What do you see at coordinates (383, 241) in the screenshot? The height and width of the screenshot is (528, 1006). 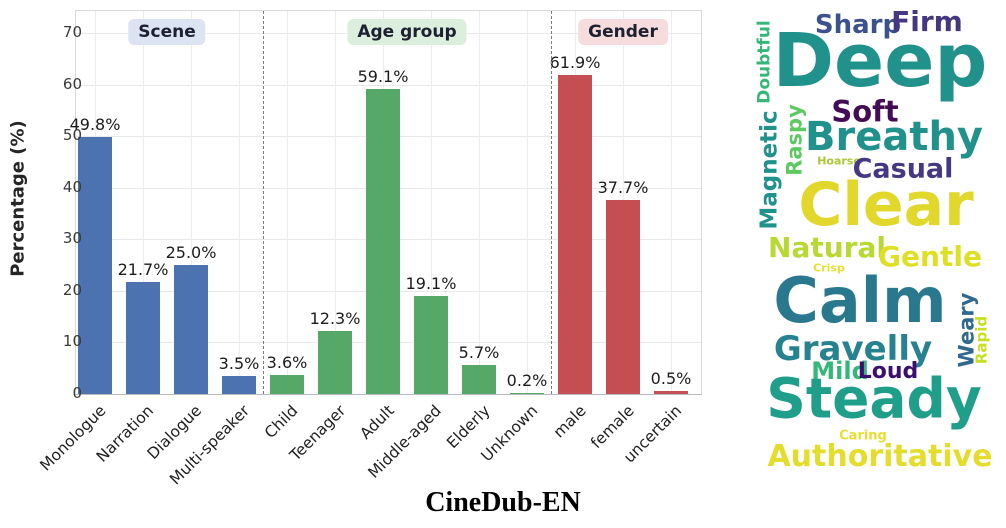 I see `bar-adult` at bounding box center [383, 241].